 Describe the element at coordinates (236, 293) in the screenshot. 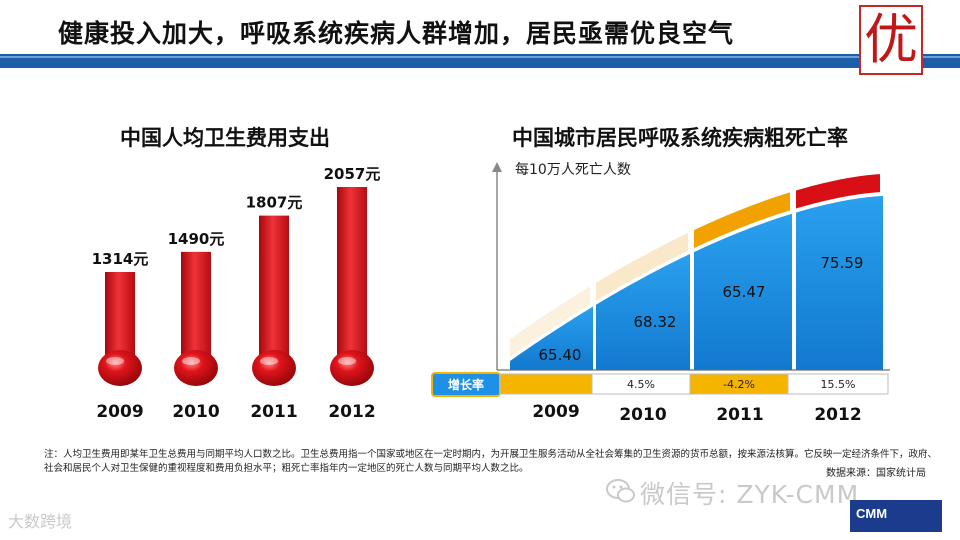

I see `left-chart: 1314元 2009 1490元 2010 1807元 2011 2057元 2012` at that location.